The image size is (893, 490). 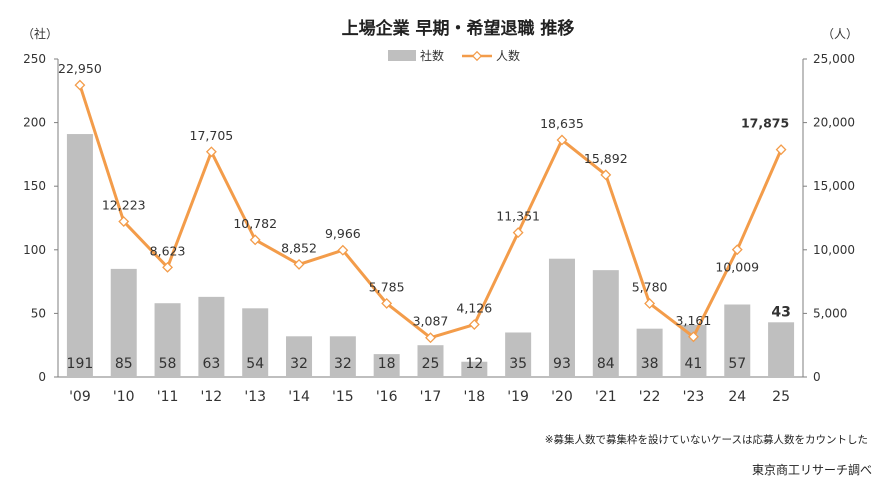 I want to click on footnote: ※募集人数で募集枠を設けていないケースは応募人数をカウントした, so click(x=706, y=439).